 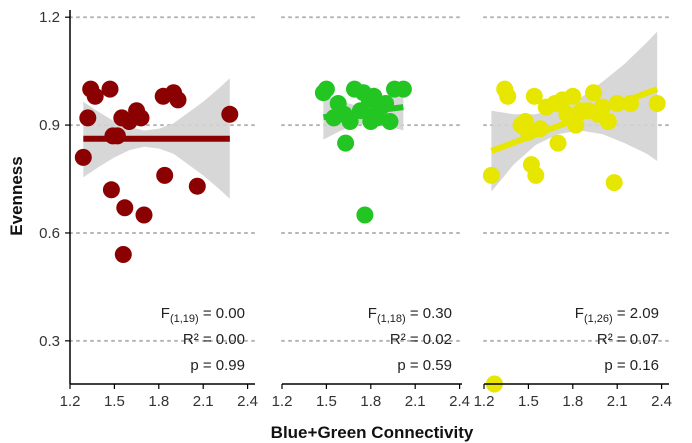 I want to click on r-squared: R² = 0.07, so click(x=628, y=339).